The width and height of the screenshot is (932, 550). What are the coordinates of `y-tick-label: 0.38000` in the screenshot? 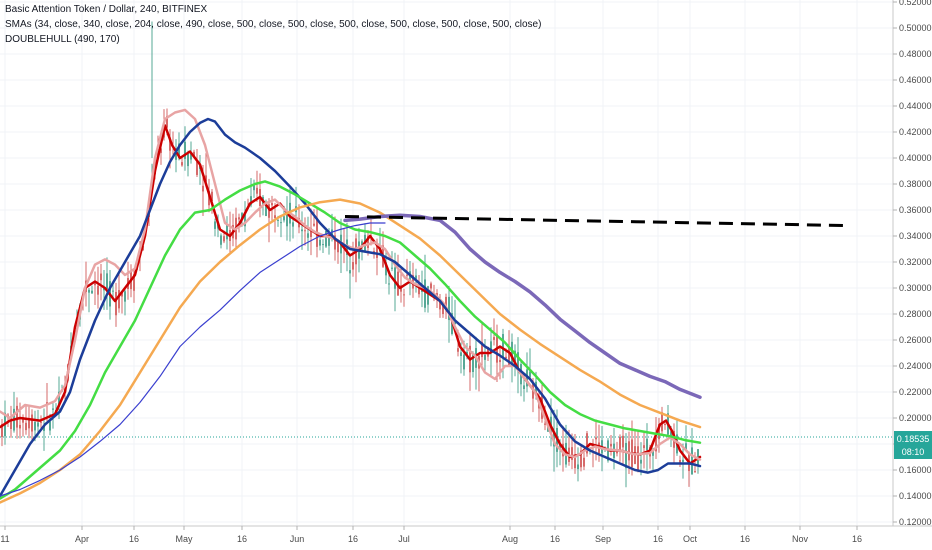 It's located at (915, 184).